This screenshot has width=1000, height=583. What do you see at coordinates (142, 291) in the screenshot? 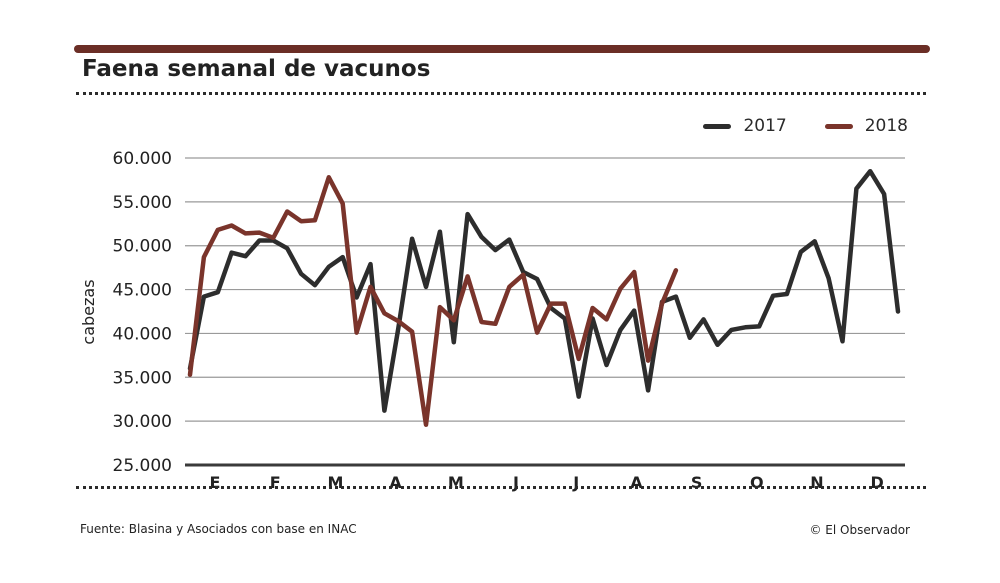
I see `y-tick-label: 45.000` at bounding box center [142, 291].